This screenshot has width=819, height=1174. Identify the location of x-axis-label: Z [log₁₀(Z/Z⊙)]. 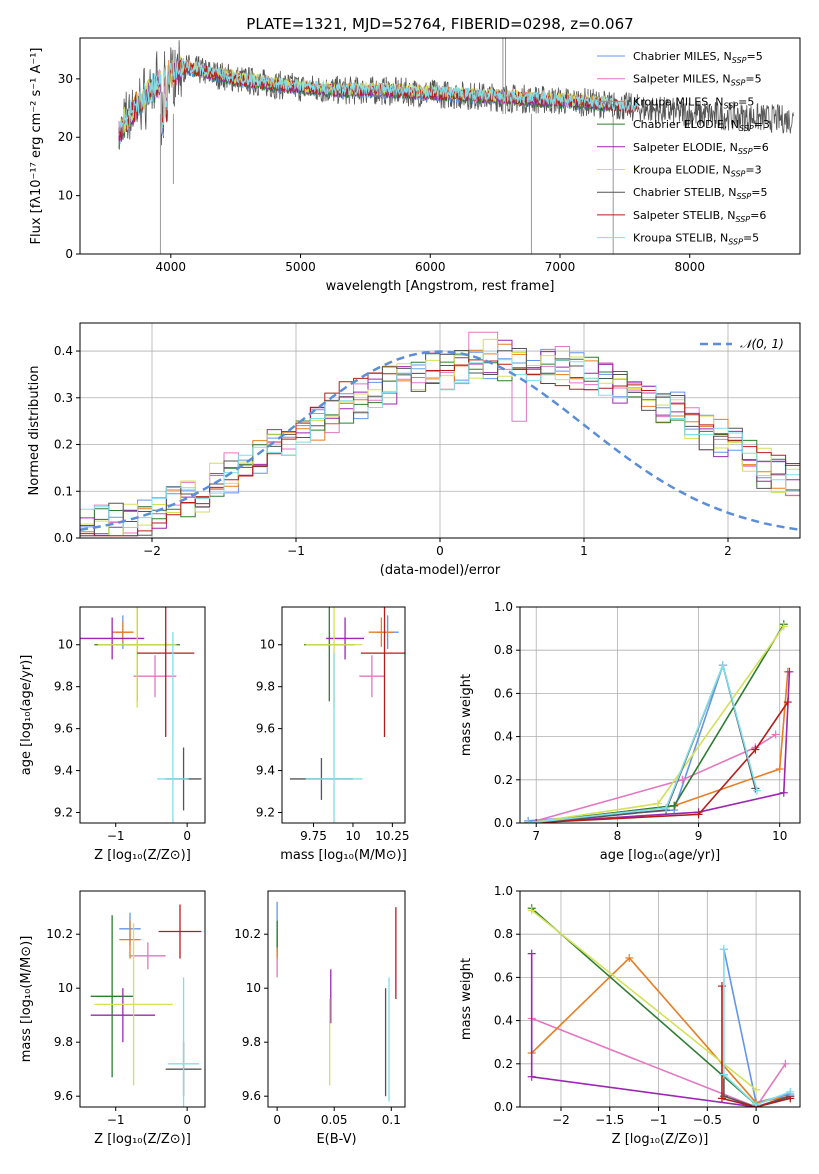
(142, 1139).